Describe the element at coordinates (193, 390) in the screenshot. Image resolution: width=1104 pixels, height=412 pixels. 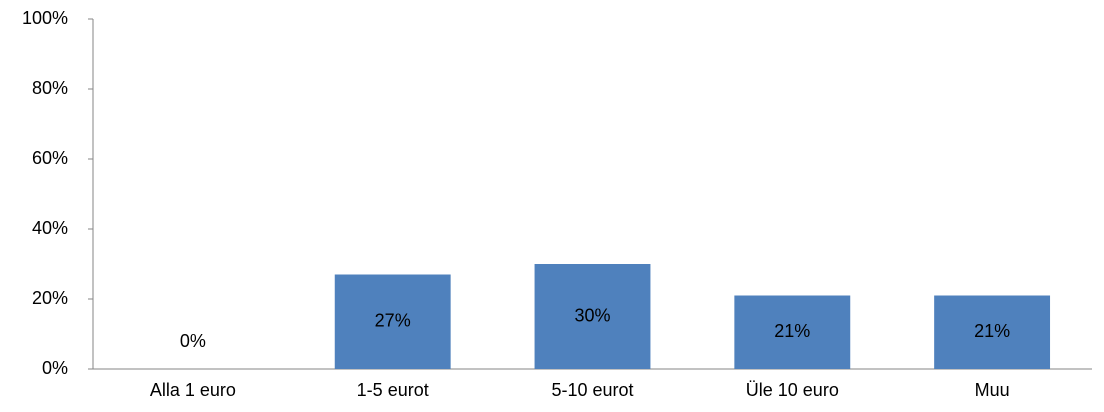
I see `x-tick-label: Alla 1 euro` at that location.